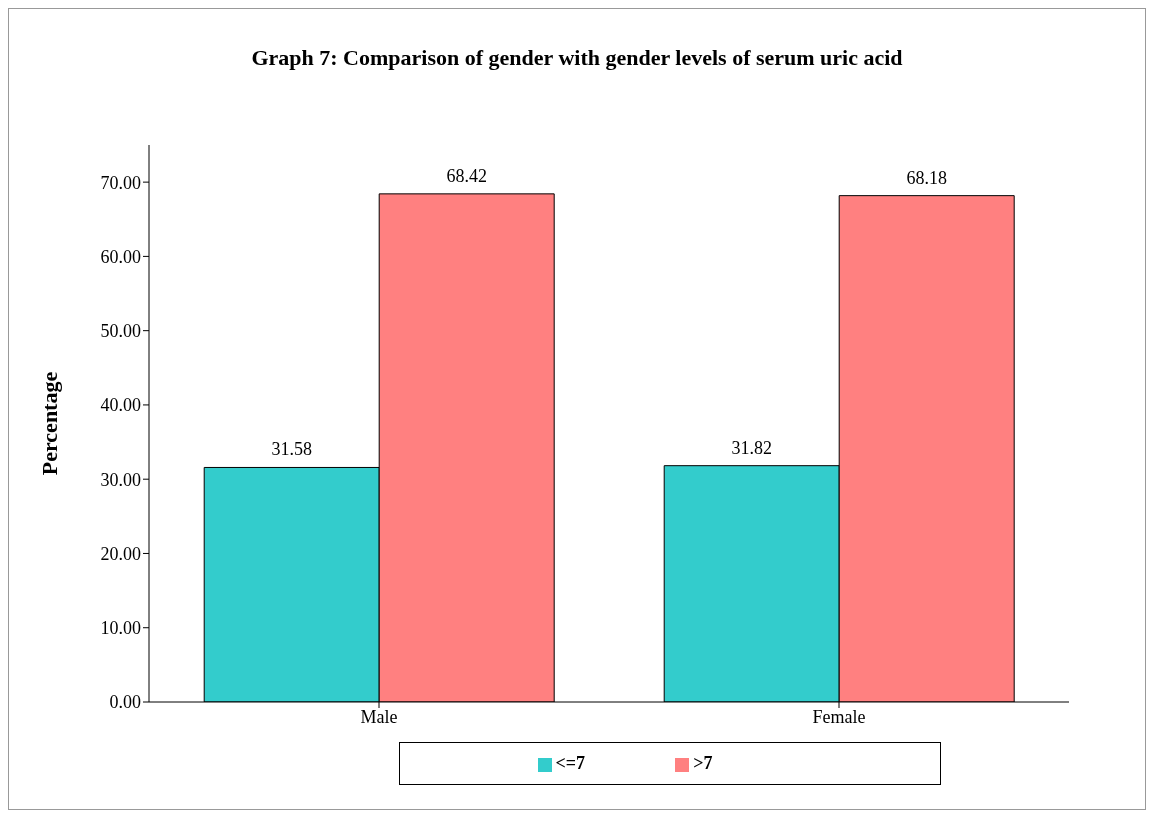 The image size is (1154, 825). Describe the element at coordinates (926, 177) in the screenshot. I see `data-label: 68.18` at that location.